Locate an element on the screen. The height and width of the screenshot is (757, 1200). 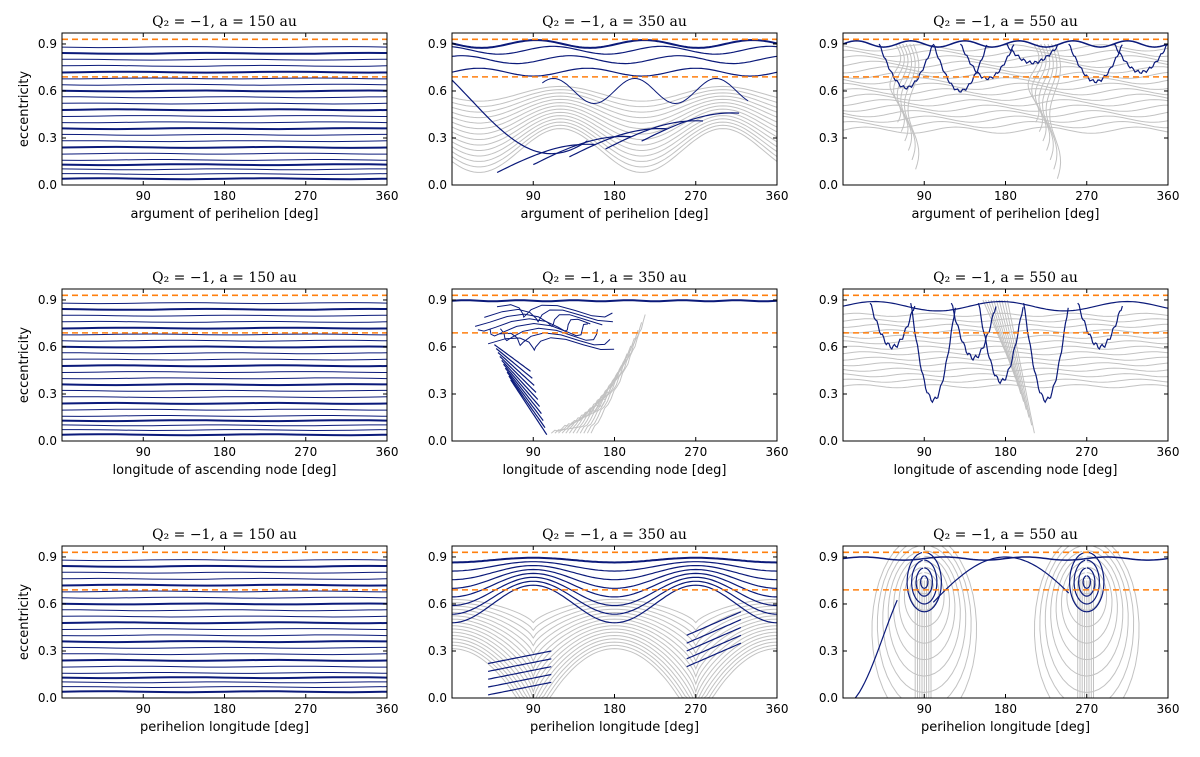
x-tick-label: 180 is located at coordinates (614, 709).